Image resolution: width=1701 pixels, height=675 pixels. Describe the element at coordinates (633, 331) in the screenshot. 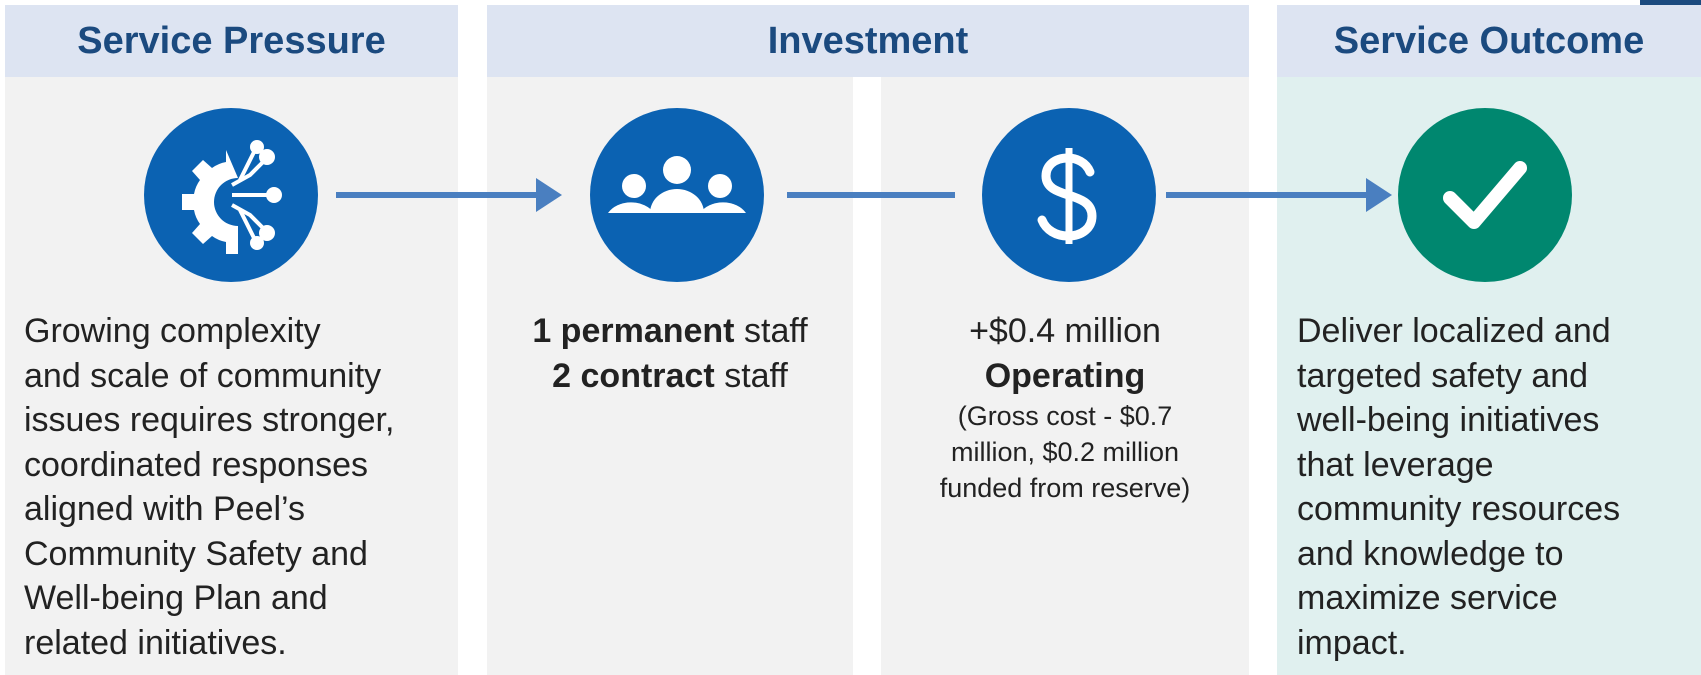

I see `staff-count: 1 permanent` at that location.